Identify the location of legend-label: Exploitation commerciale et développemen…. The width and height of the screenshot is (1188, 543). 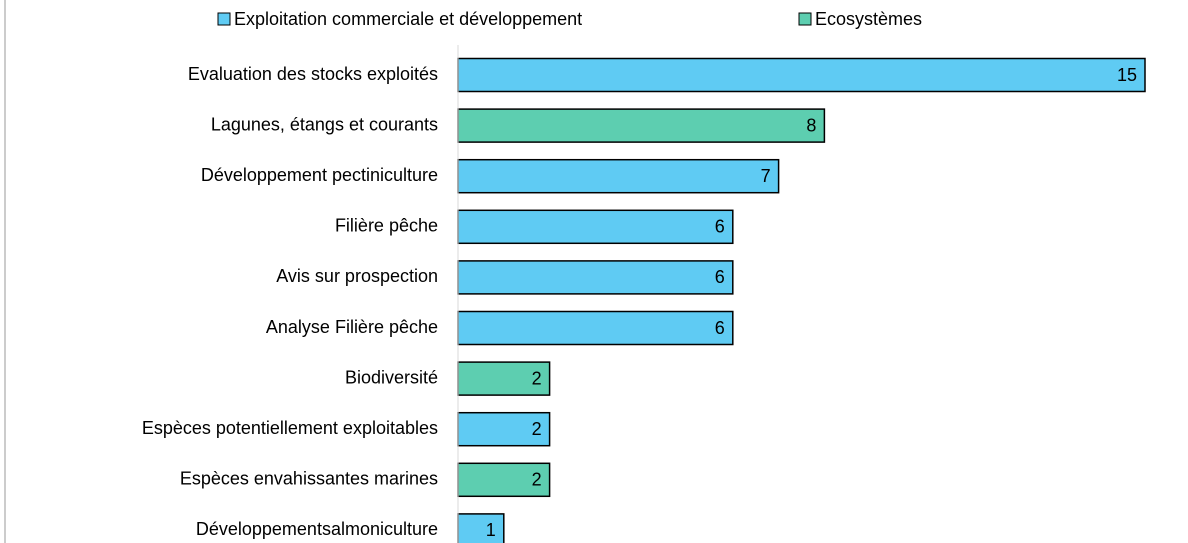
(408, 19).